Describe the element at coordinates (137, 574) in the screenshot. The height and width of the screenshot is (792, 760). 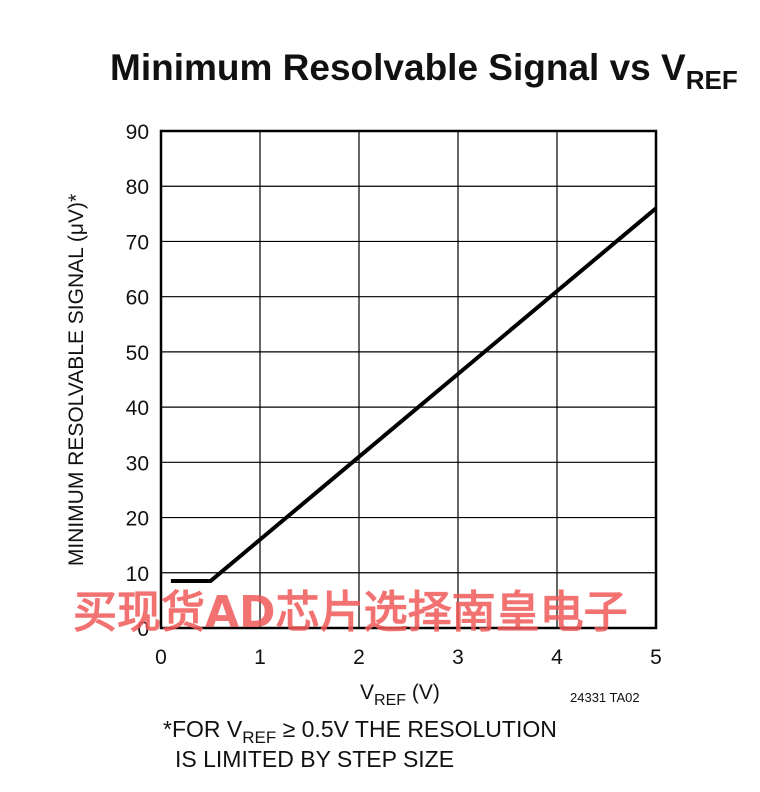
I see `y-tick-label-10: 10` at that location.